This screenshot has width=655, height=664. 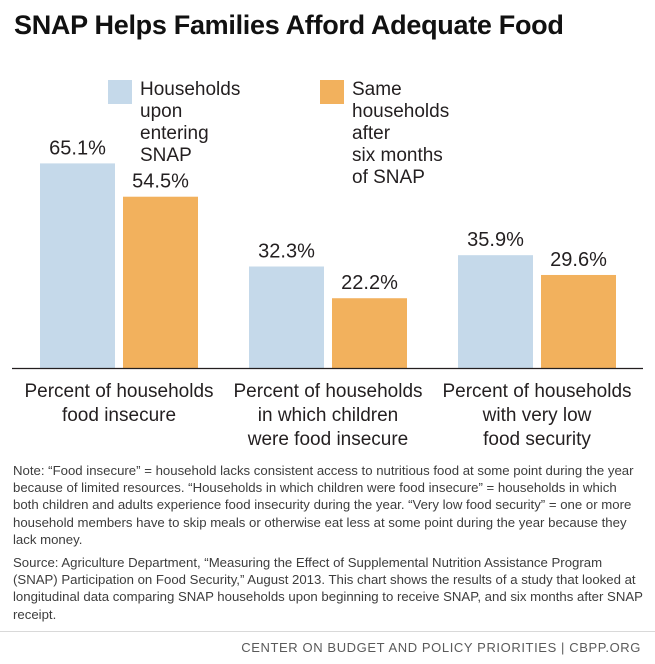 What do you see at coordinates (286, 251) in the screenshot?
I see `value-label-series-1-category-2: 32.3%` at bounding box center [286, 251].